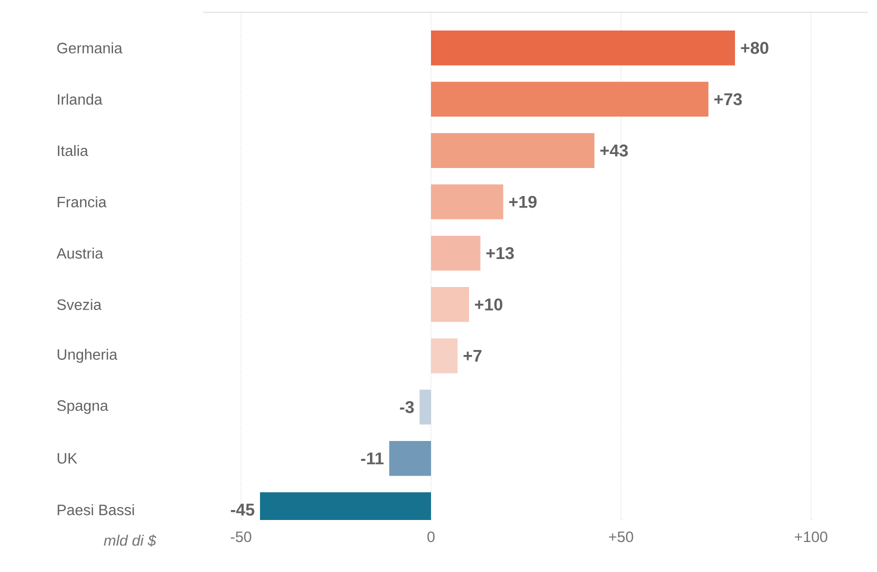  I want to click on y-tick-label: Ungheria, so click(88, 355).